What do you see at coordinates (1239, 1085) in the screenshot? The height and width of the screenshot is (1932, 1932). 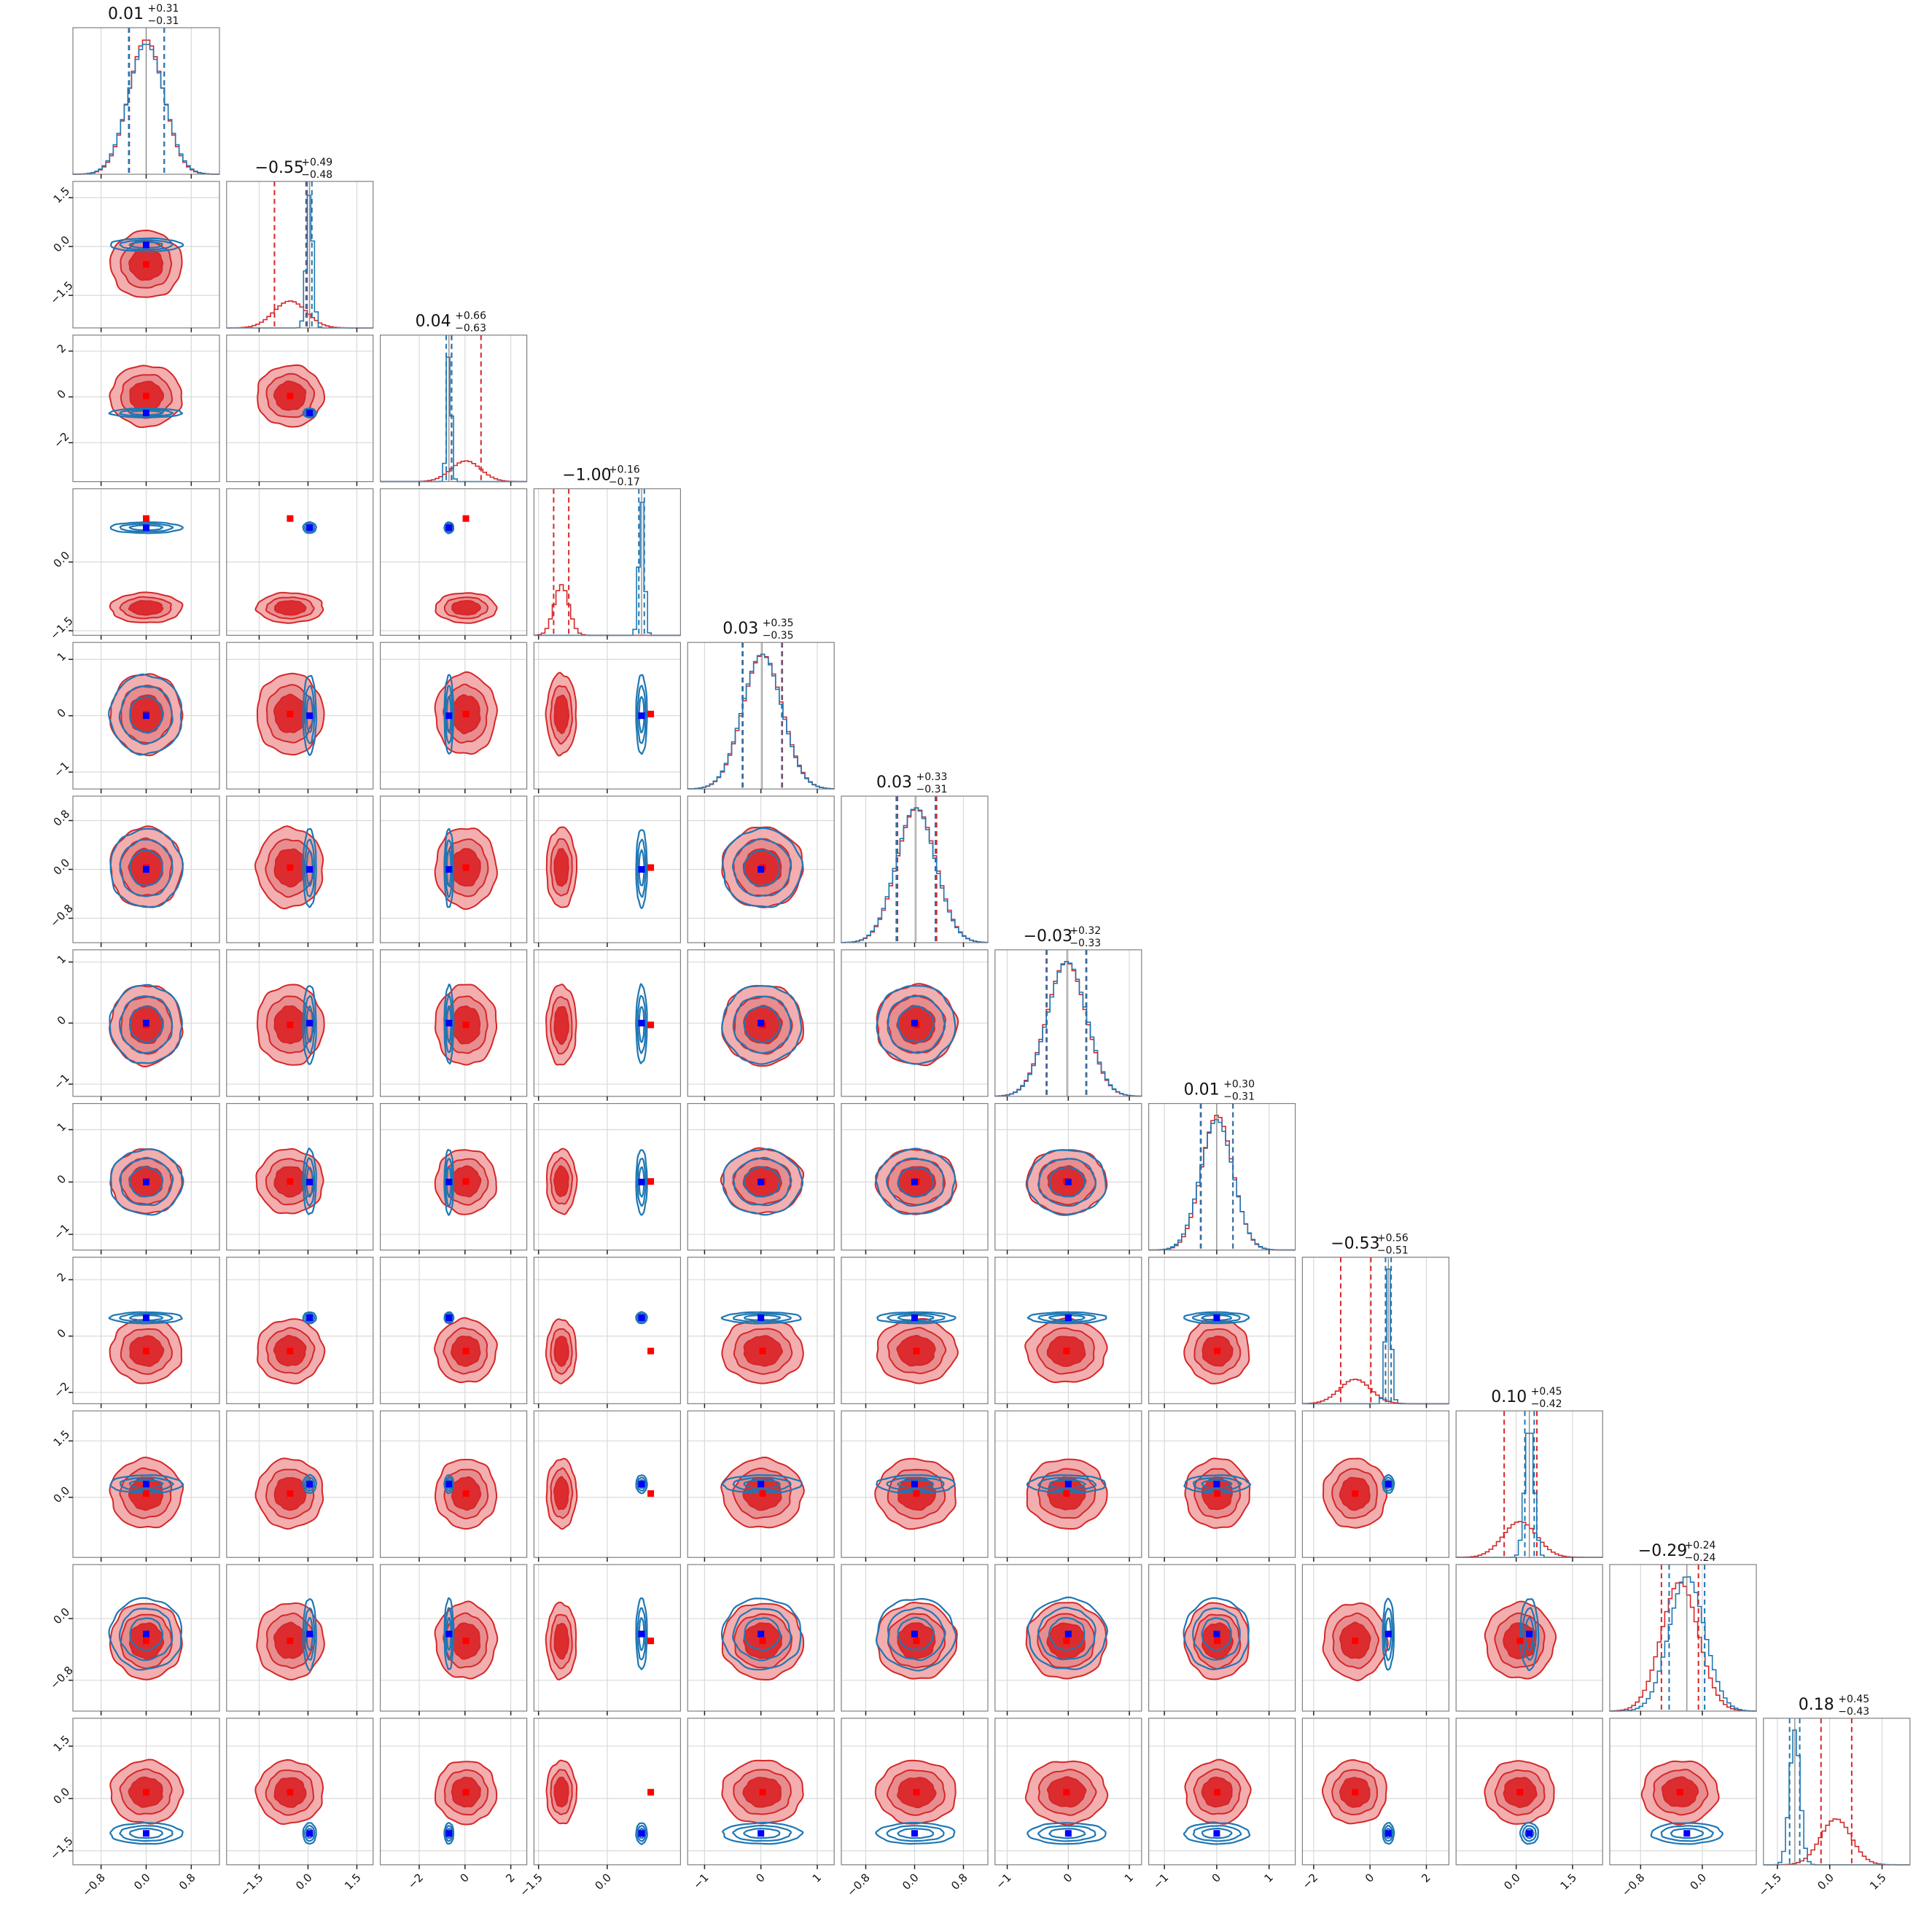 I see `marginal-title-plus-7: +0.30` at bounding box center [1239, 1085].